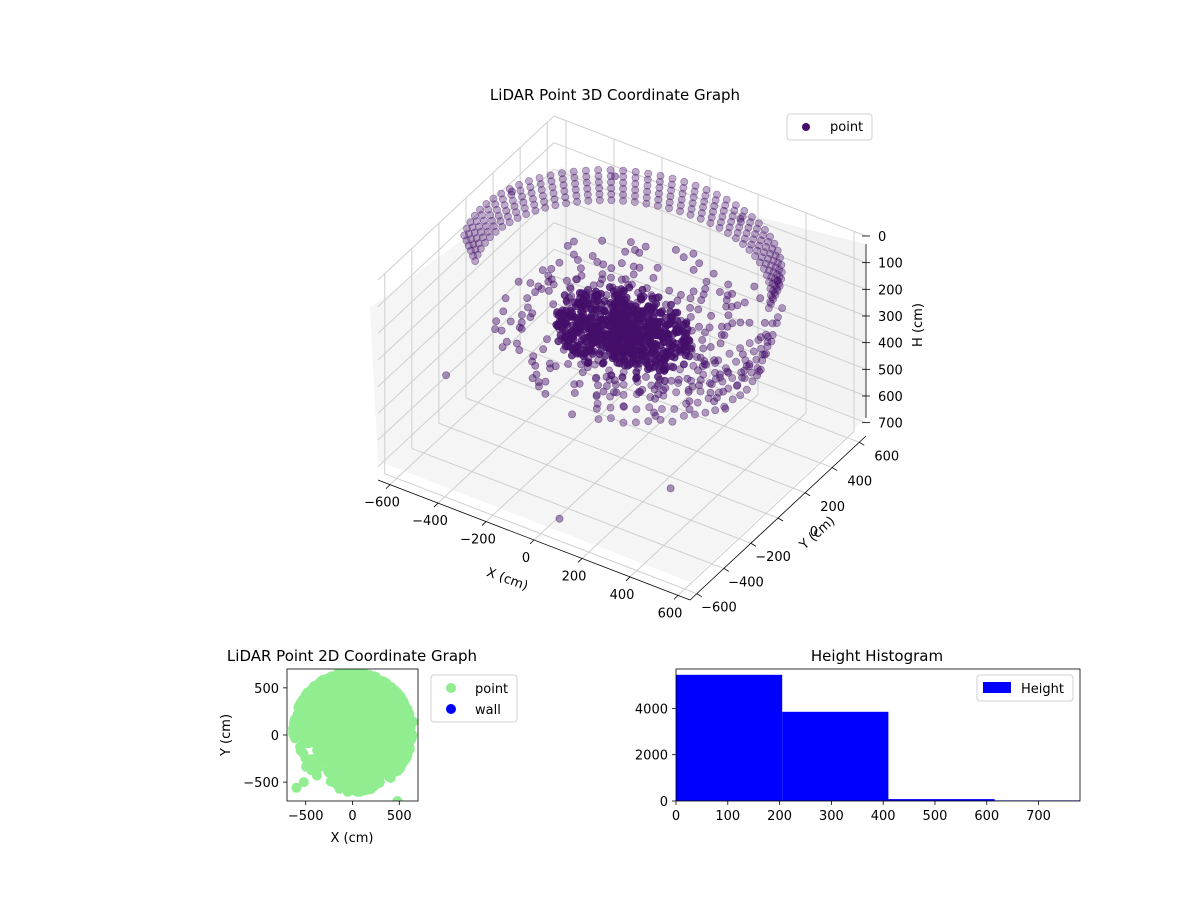 This screenshot has height=900, width=1200. I want to click on legend-hist: Height, so click(1025, 688).